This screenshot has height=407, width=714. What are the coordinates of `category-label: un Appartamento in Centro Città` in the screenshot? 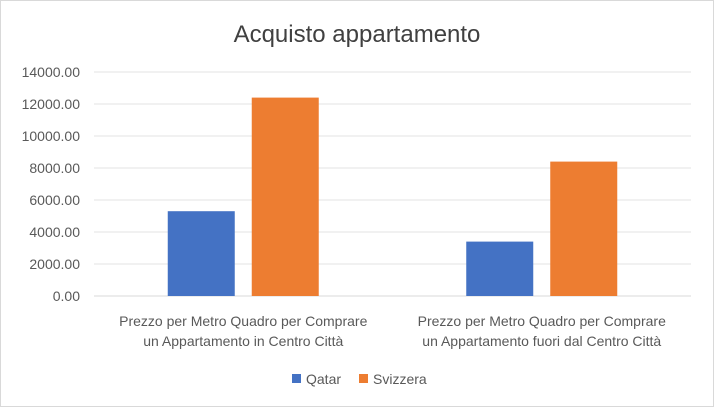 It's located at (243, 341).